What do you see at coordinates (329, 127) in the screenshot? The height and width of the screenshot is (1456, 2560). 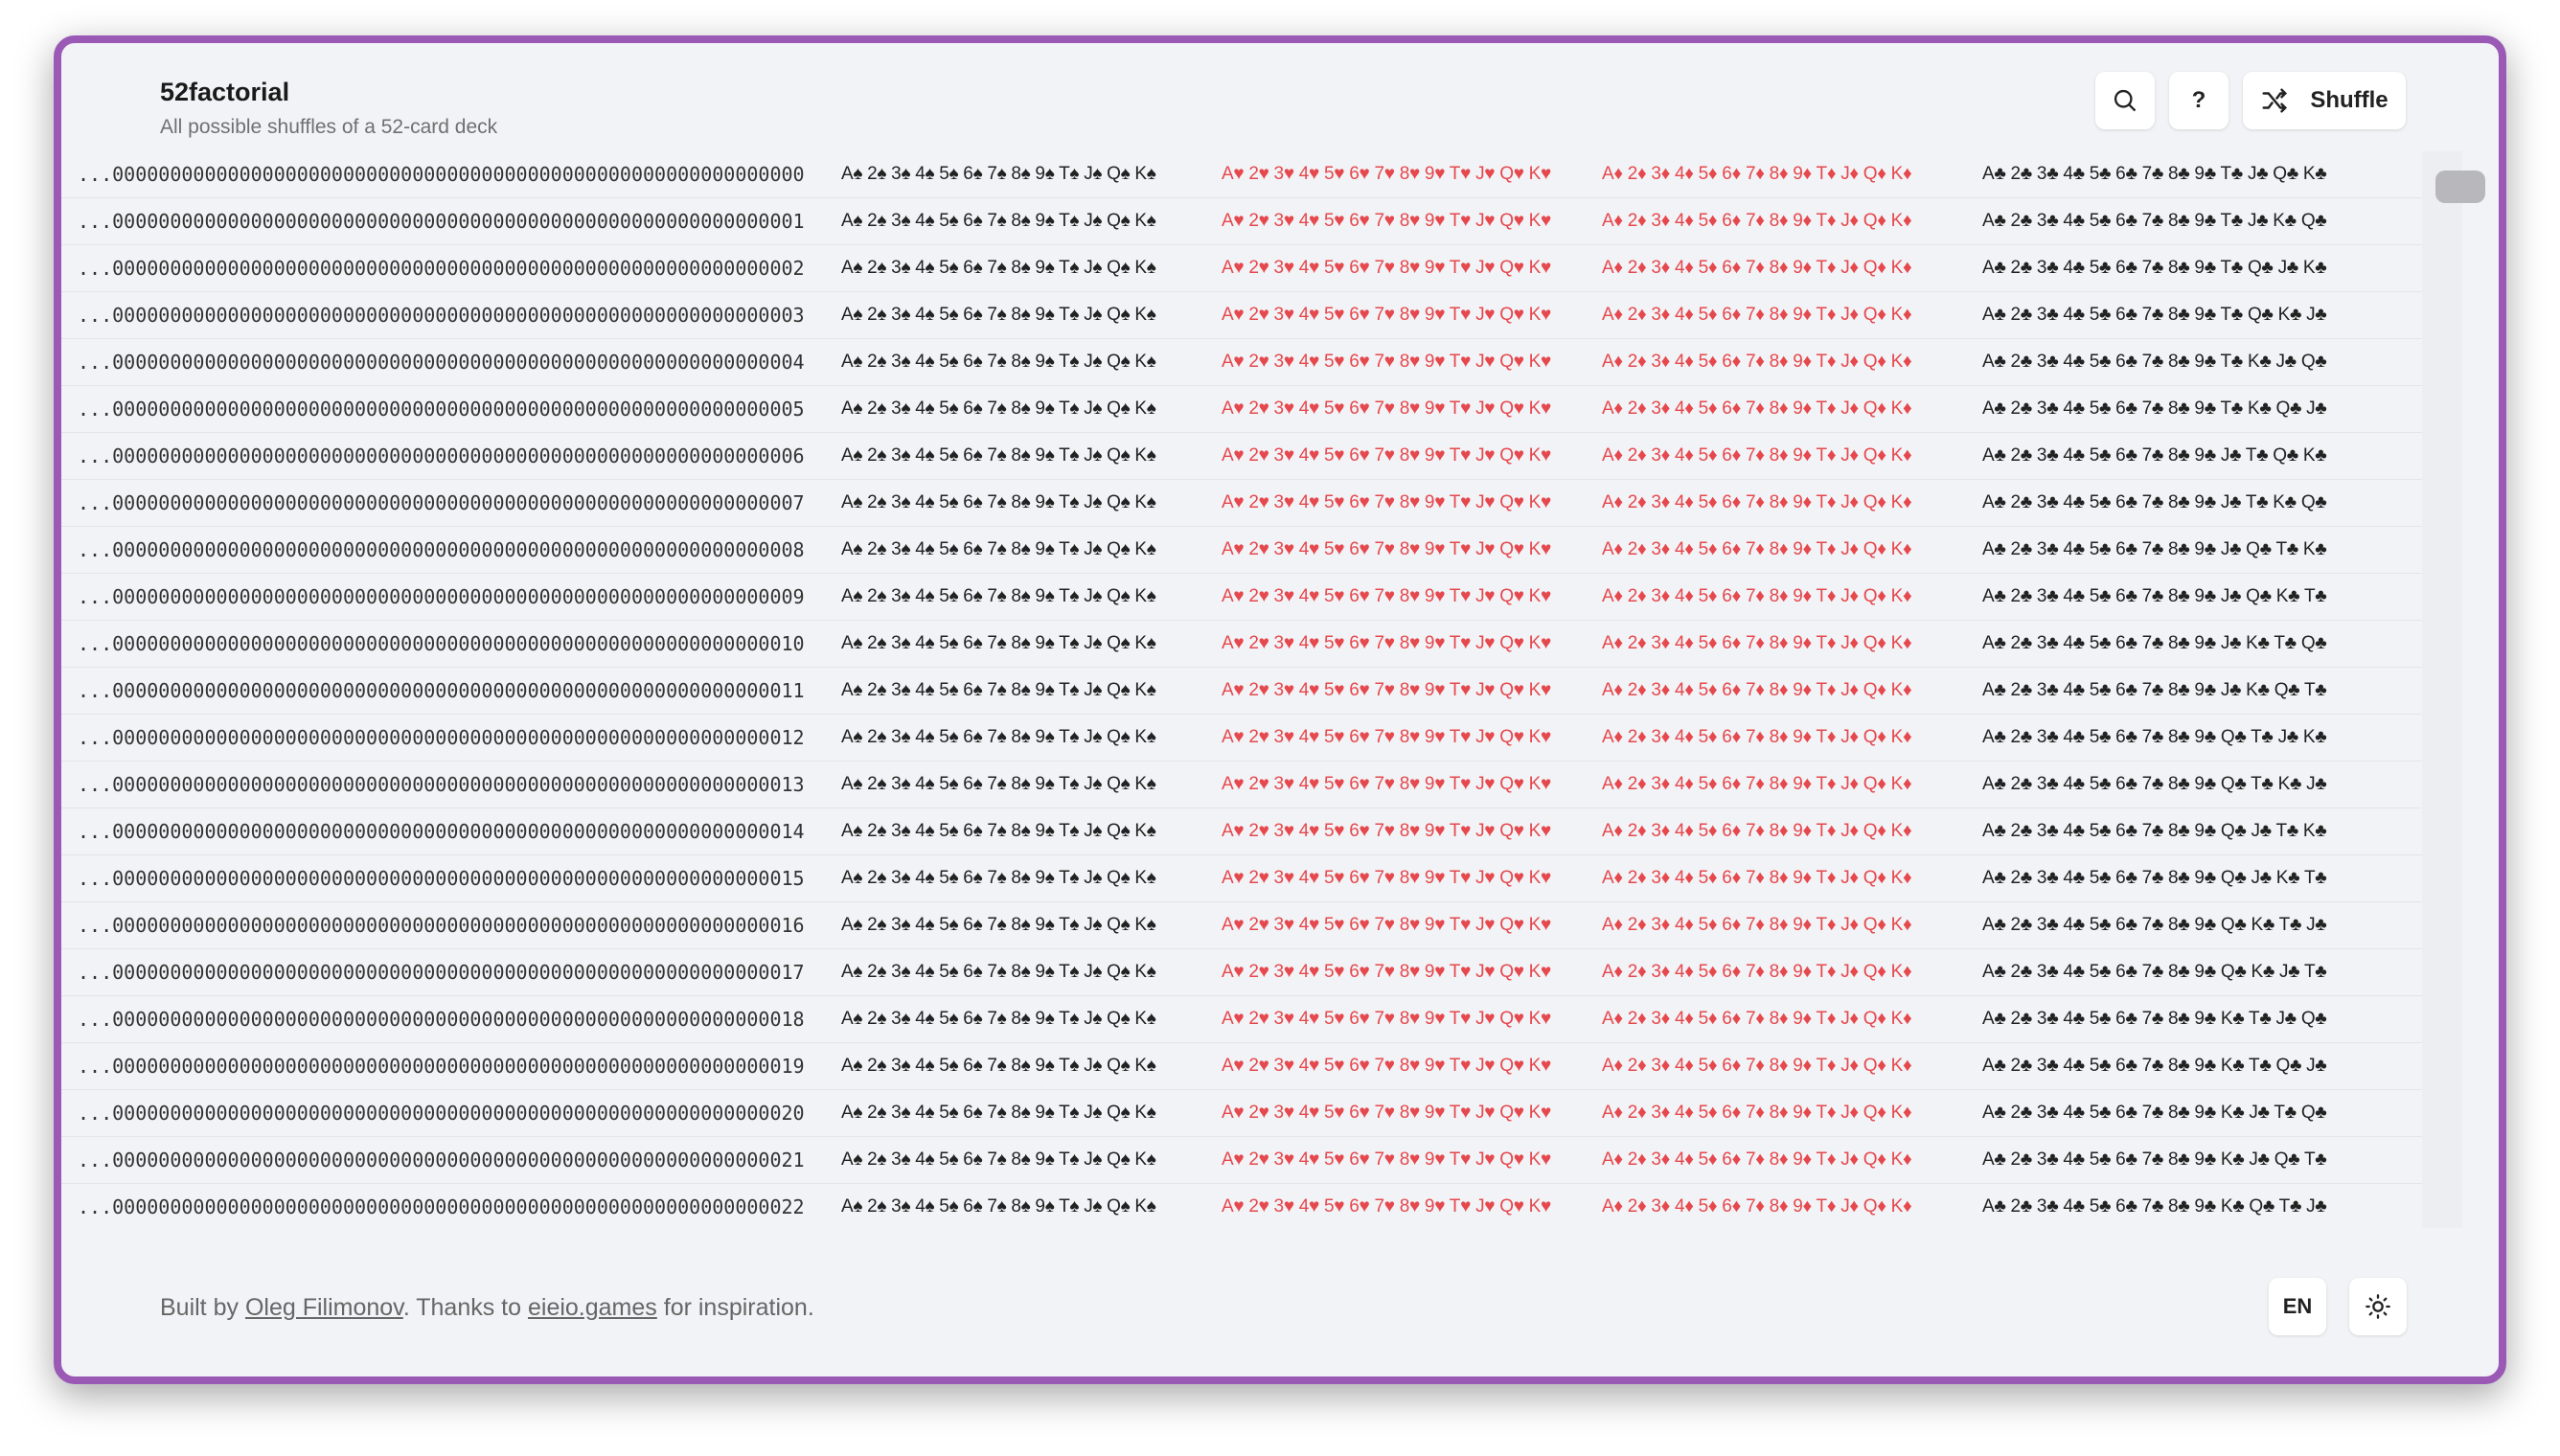 I see `app-subtitle: All possible shuffles of a 52-card deck` at bounding box center [329, 127].